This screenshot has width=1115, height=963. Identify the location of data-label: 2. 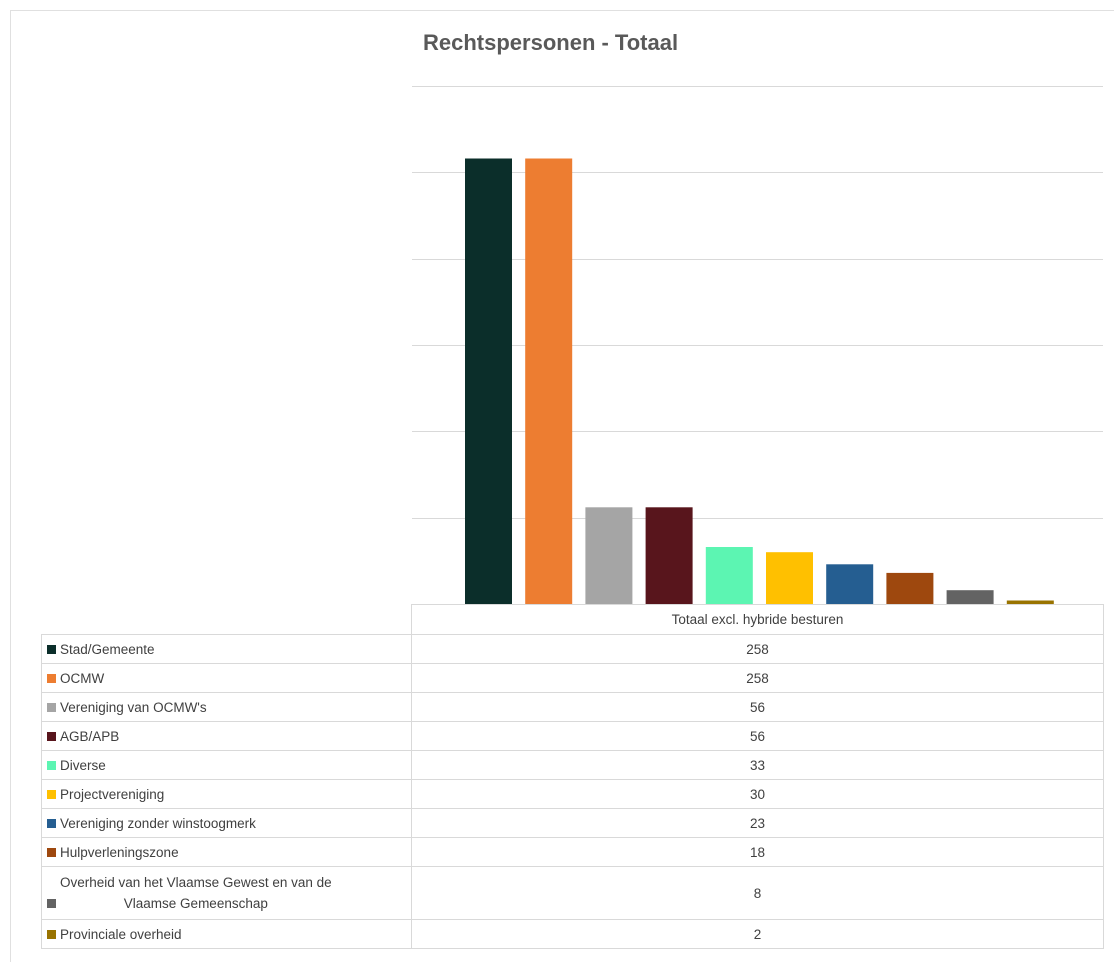
(757, 934).